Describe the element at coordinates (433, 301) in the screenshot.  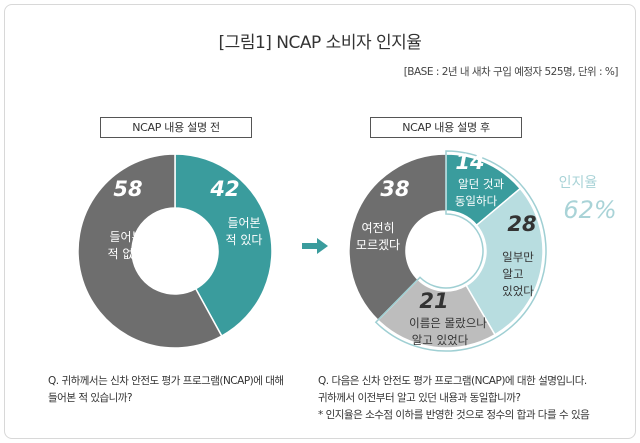
I see `label-value-21: 21` at that location.